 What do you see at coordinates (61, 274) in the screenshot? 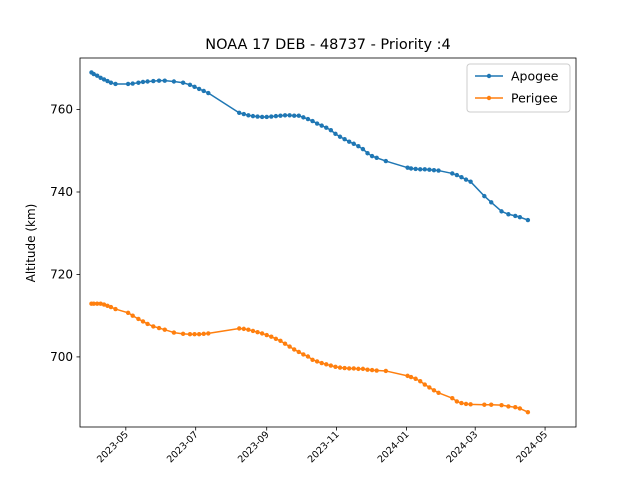
I see `y-tick-label: 720` at bounding box center [61, 274].